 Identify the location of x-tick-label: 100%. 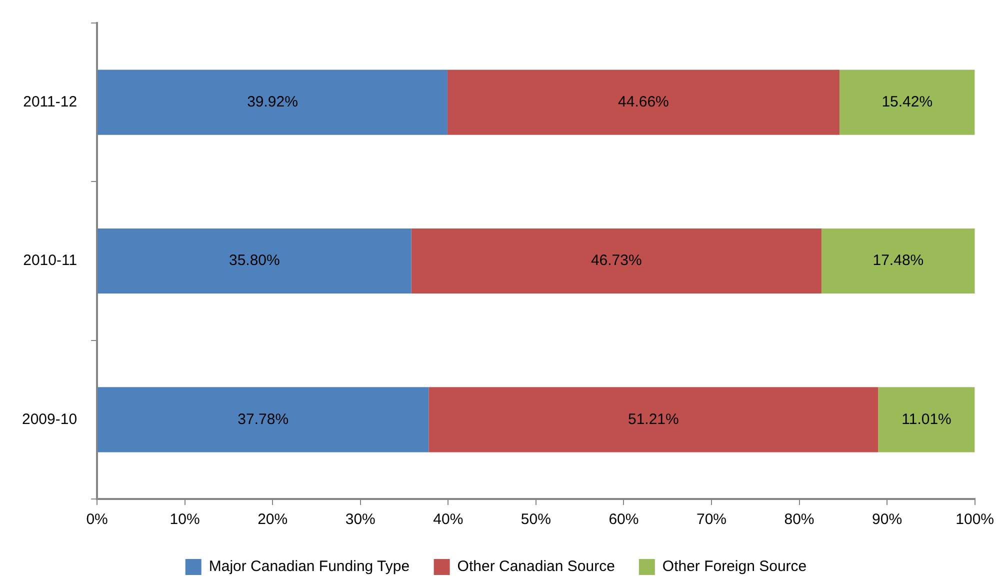
(975, 519).